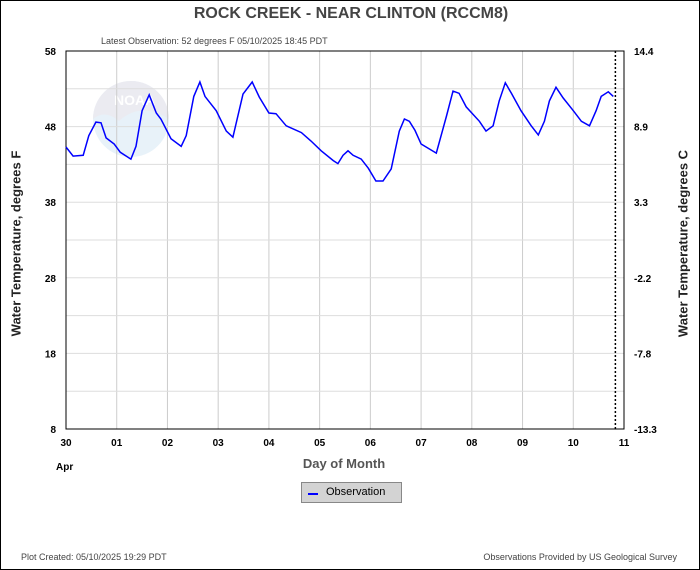 This screenshot has height=570, width=700. I want to click on y-tick-label-left: 28, so click(51, 279).